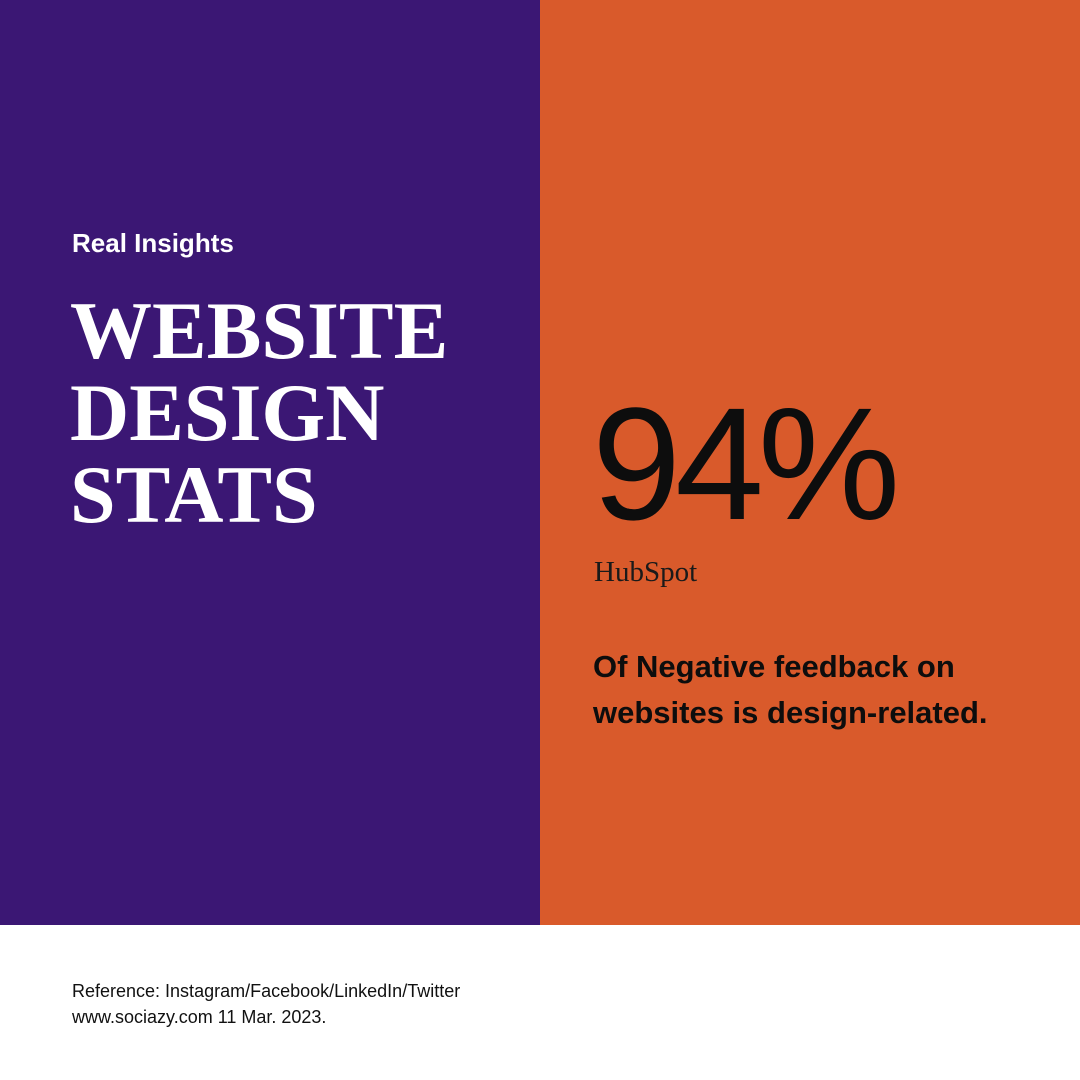 This screenshot has width=1080, height=1080. I want to click on title-line: STATS, so click(194, 494).